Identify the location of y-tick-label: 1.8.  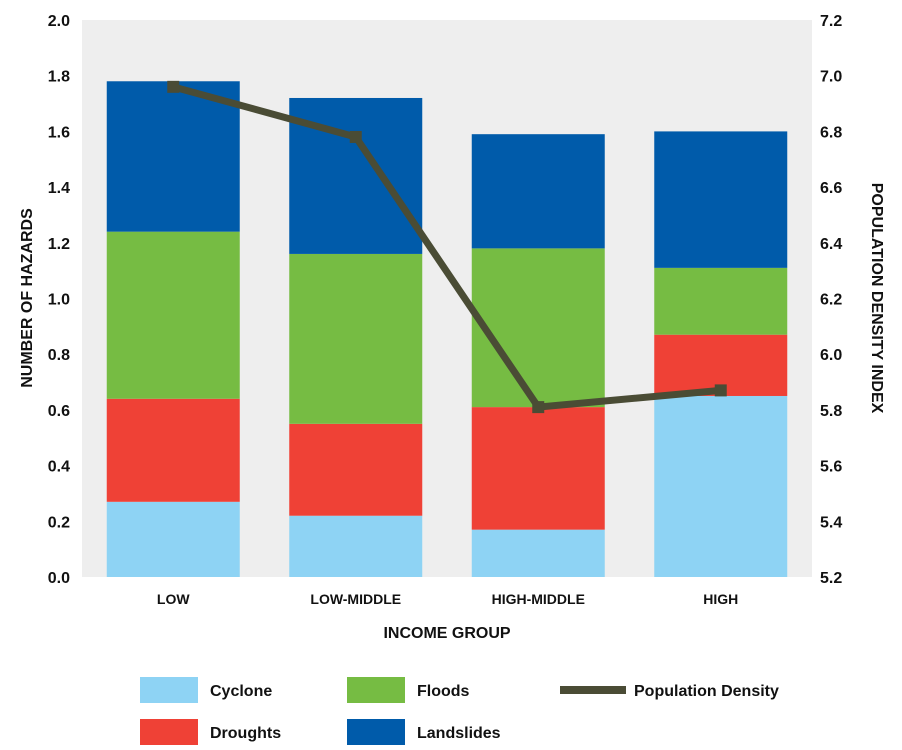
(59, 77).